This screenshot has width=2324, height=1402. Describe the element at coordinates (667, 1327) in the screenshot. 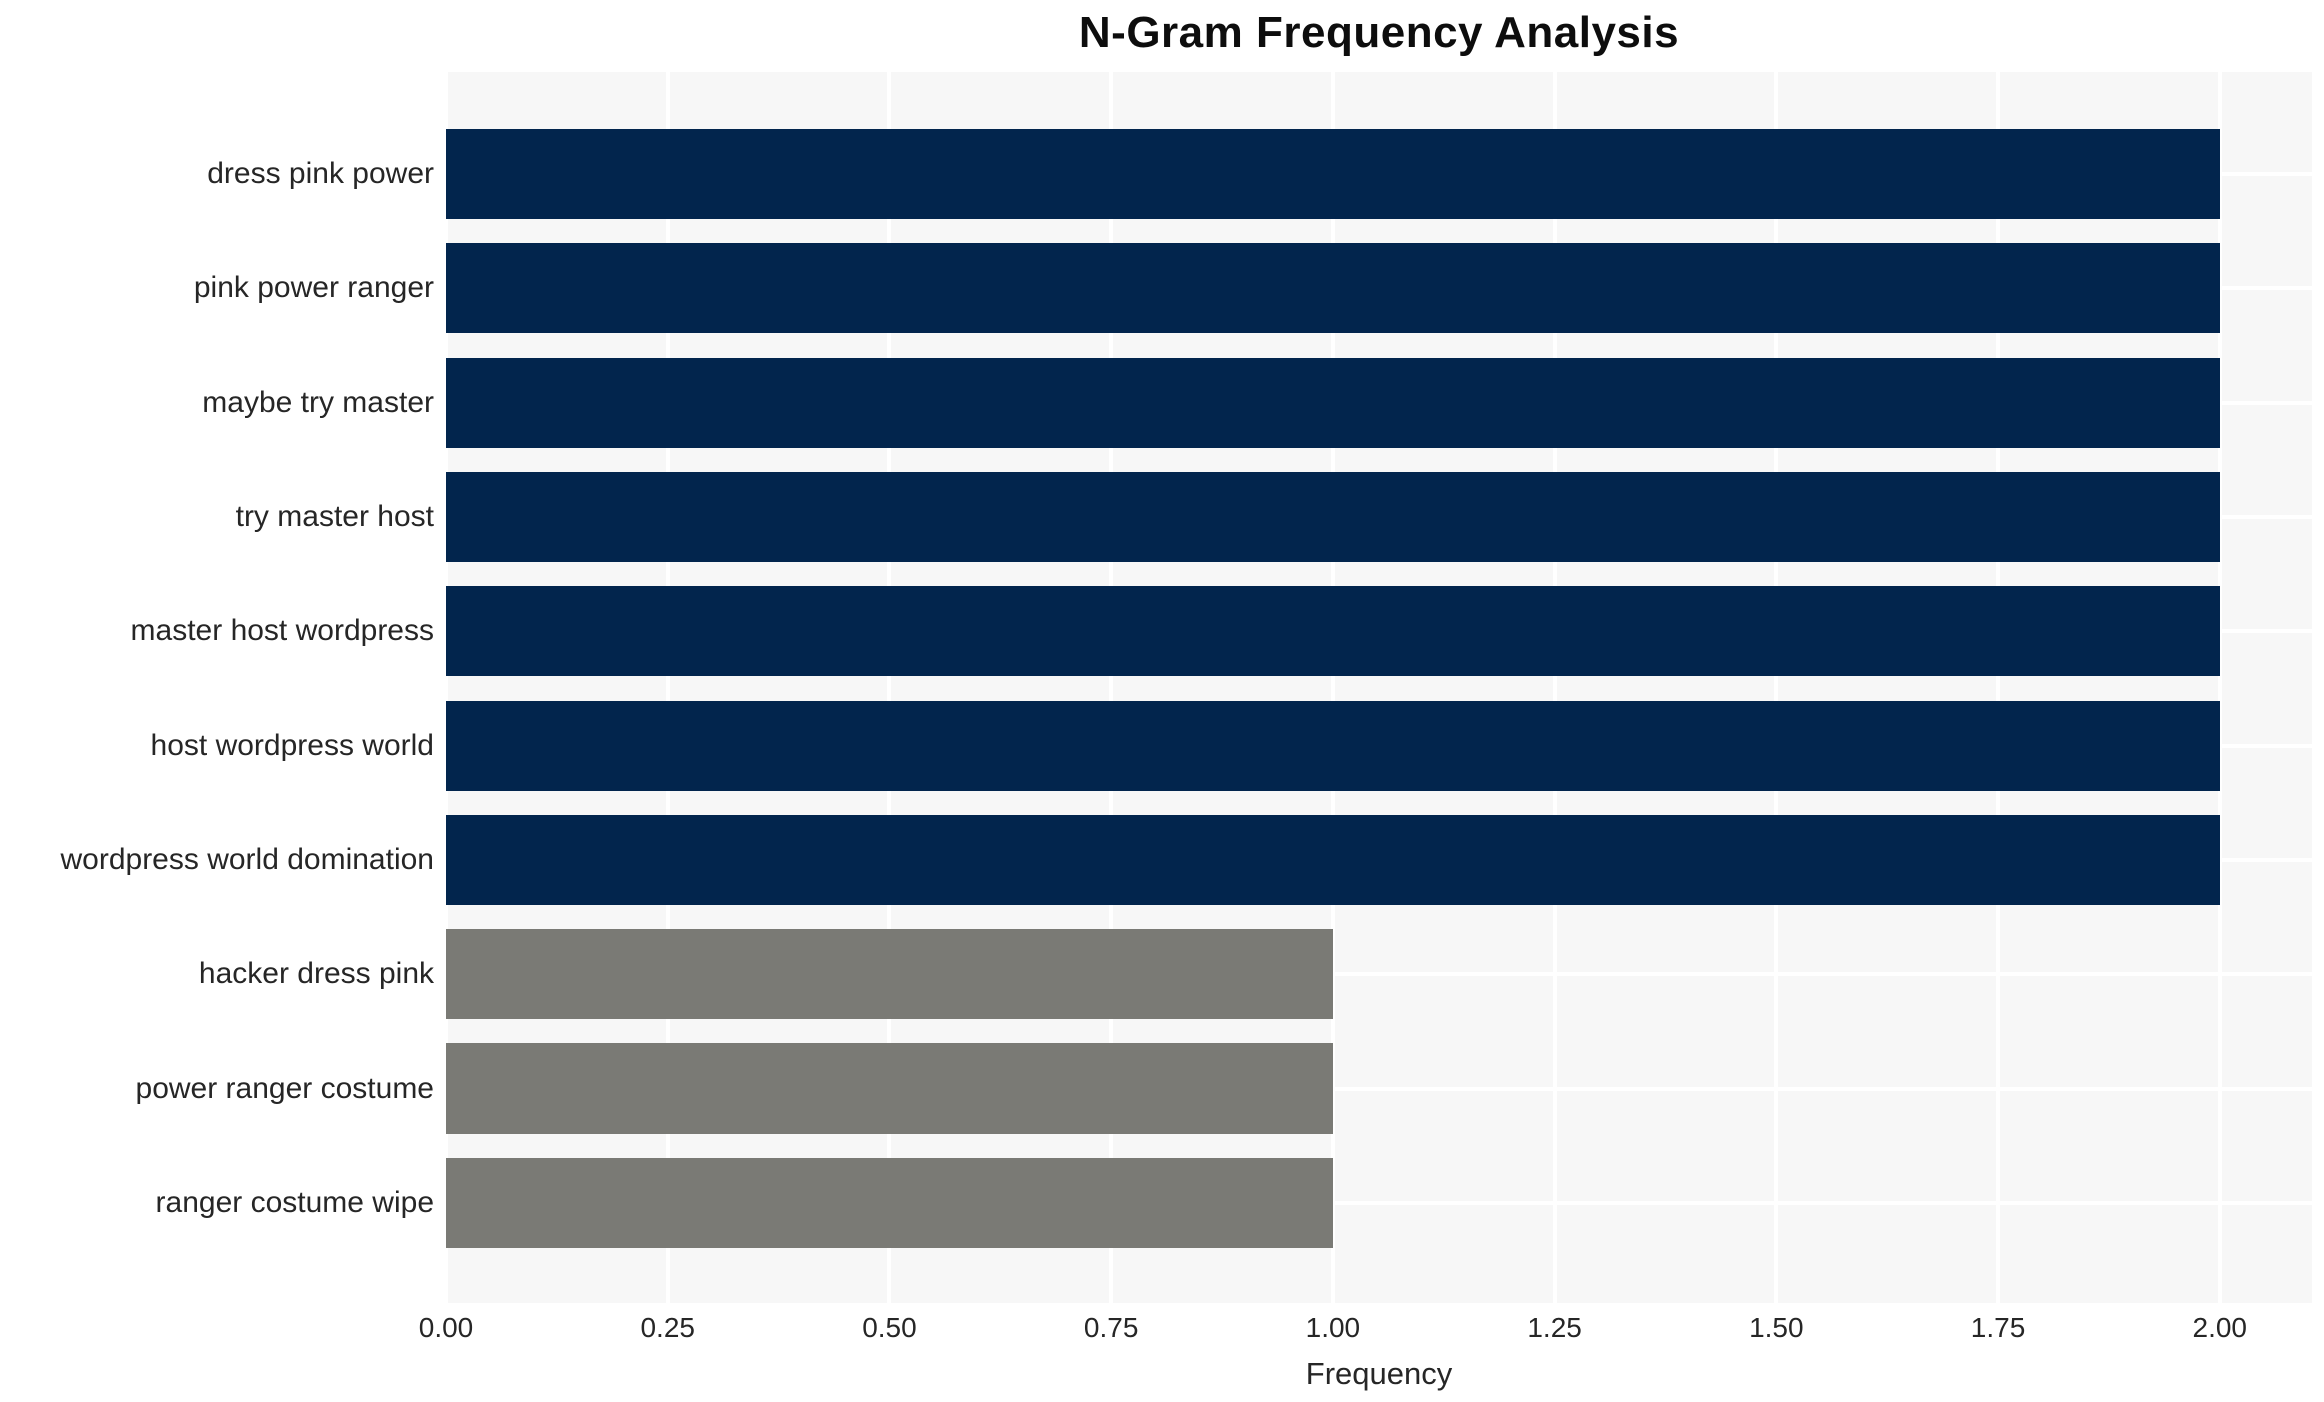

I see `x-tick-label: 0.25` at that location.